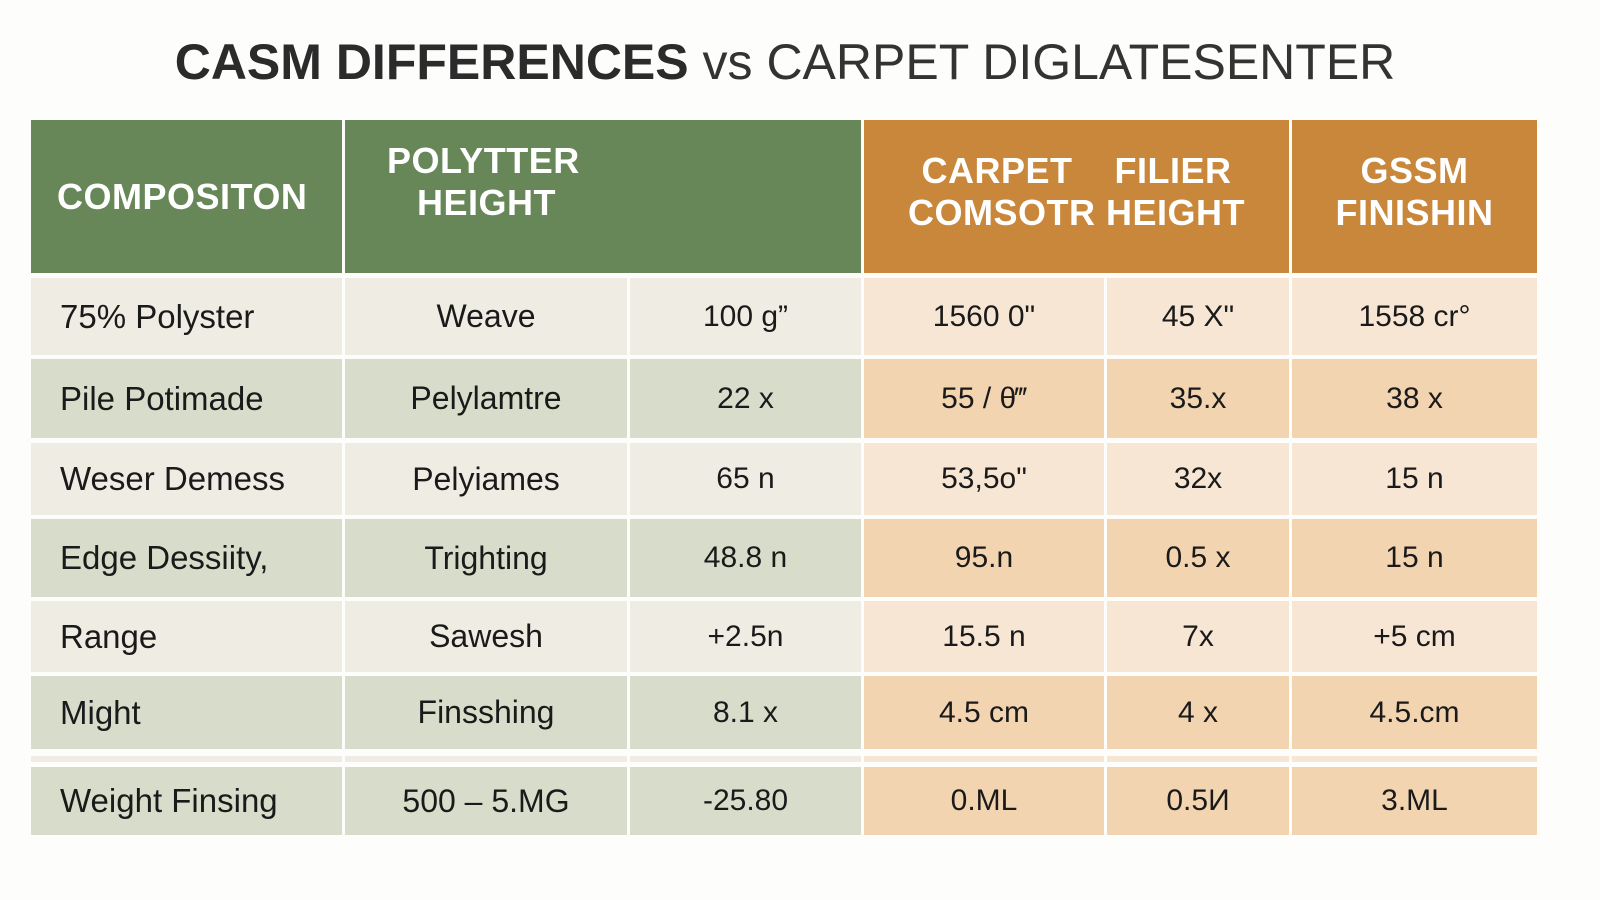 The height and width of the screenshot is (900, 1600). I want to click on row-cell: Finsshing, so click(486, 712).